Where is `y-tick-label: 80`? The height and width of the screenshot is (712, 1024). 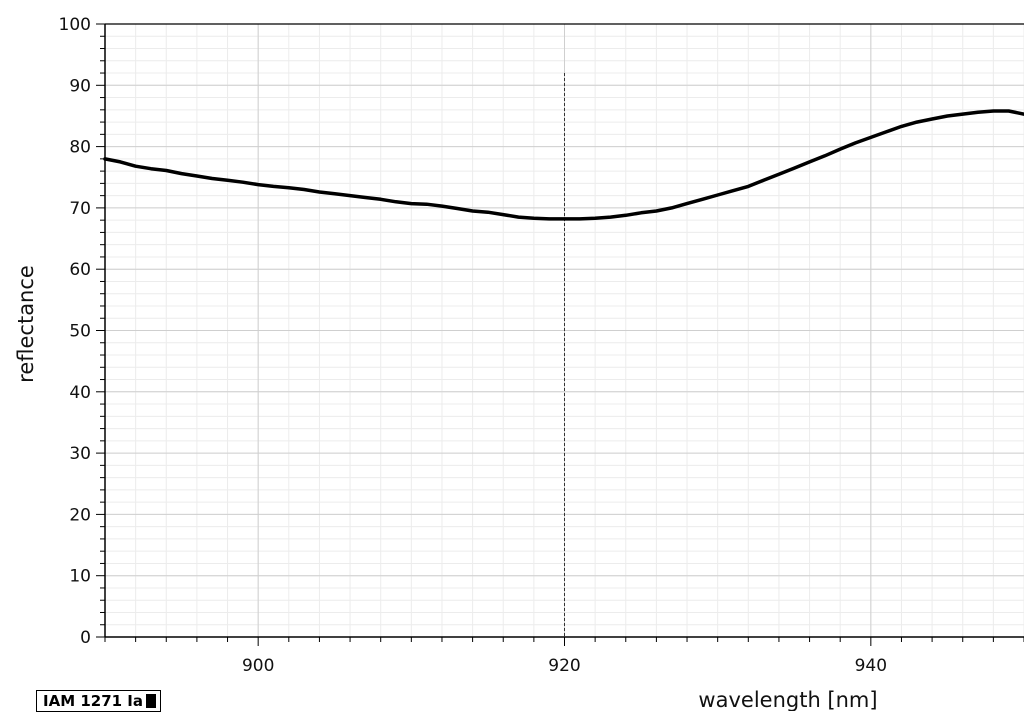 y-tick-label: 80 is located at coordinates (80, 148).